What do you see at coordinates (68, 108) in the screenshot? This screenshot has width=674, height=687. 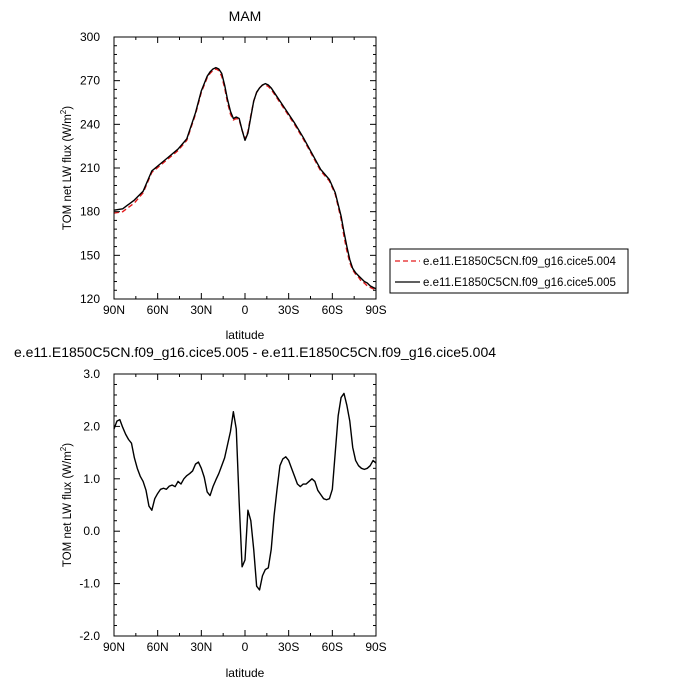 I see `top-y-label-close: )` at bounding box center [68, 108].